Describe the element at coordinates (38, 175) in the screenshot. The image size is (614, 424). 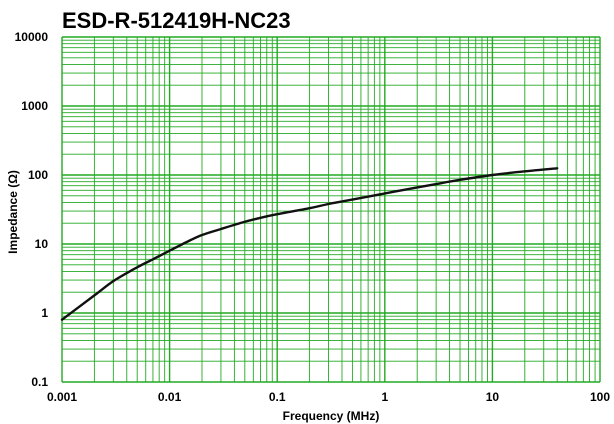
I see `y-tick-label: 100` at that location.